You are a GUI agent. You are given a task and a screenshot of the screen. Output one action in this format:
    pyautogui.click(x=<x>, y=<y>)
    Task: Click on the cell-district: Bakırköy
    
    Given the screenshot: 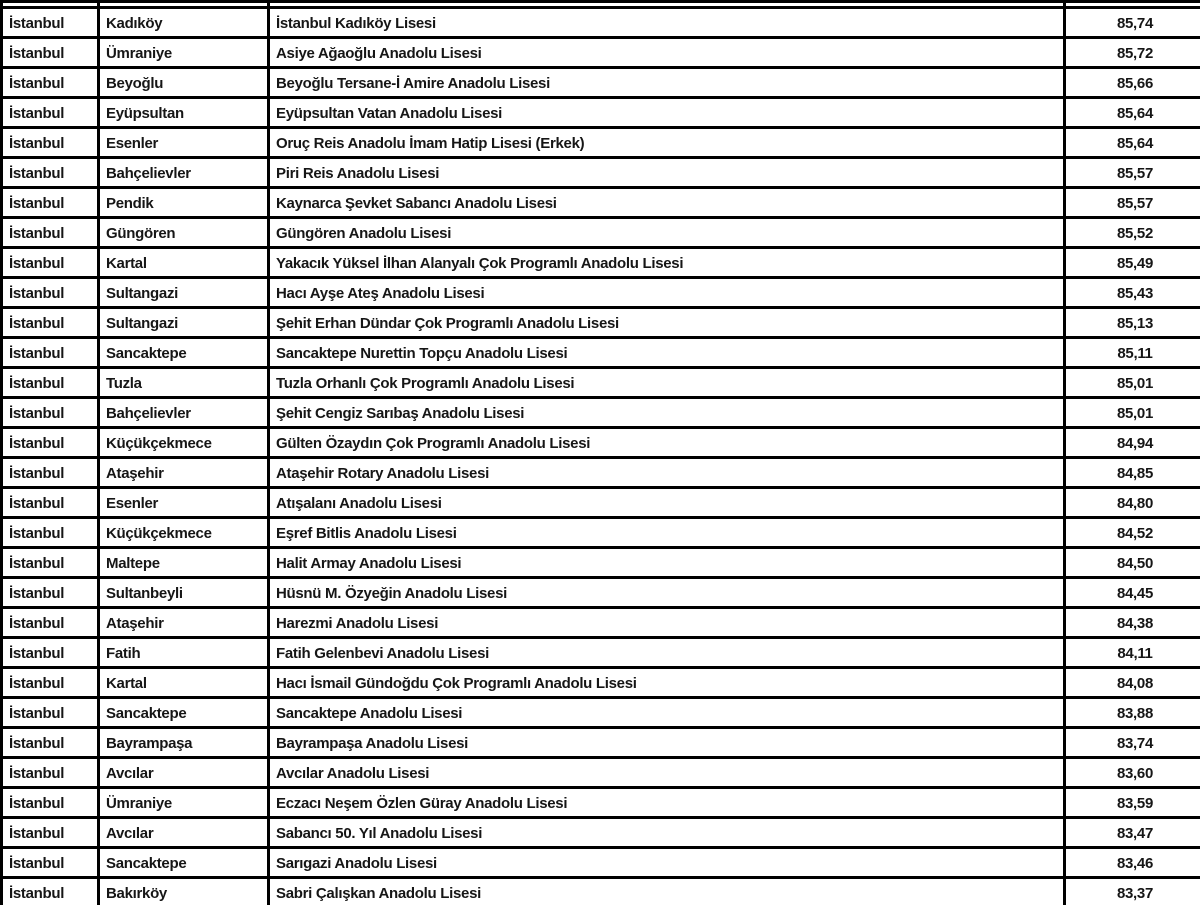 What is the action you would take?
    pyautogui.click(x=183, y=890)
    